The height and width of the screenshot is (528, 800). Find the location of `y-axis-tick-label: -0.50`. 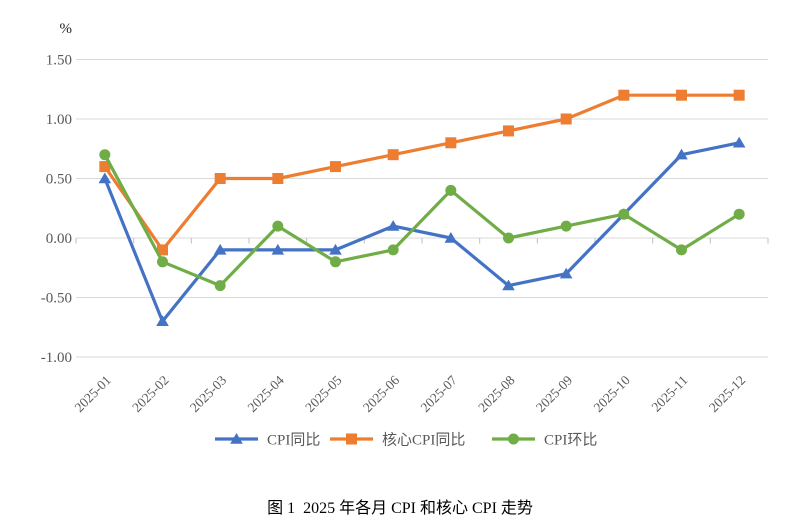

y-axis-tick-label: -0.50 is located at coordinates (56, 299).